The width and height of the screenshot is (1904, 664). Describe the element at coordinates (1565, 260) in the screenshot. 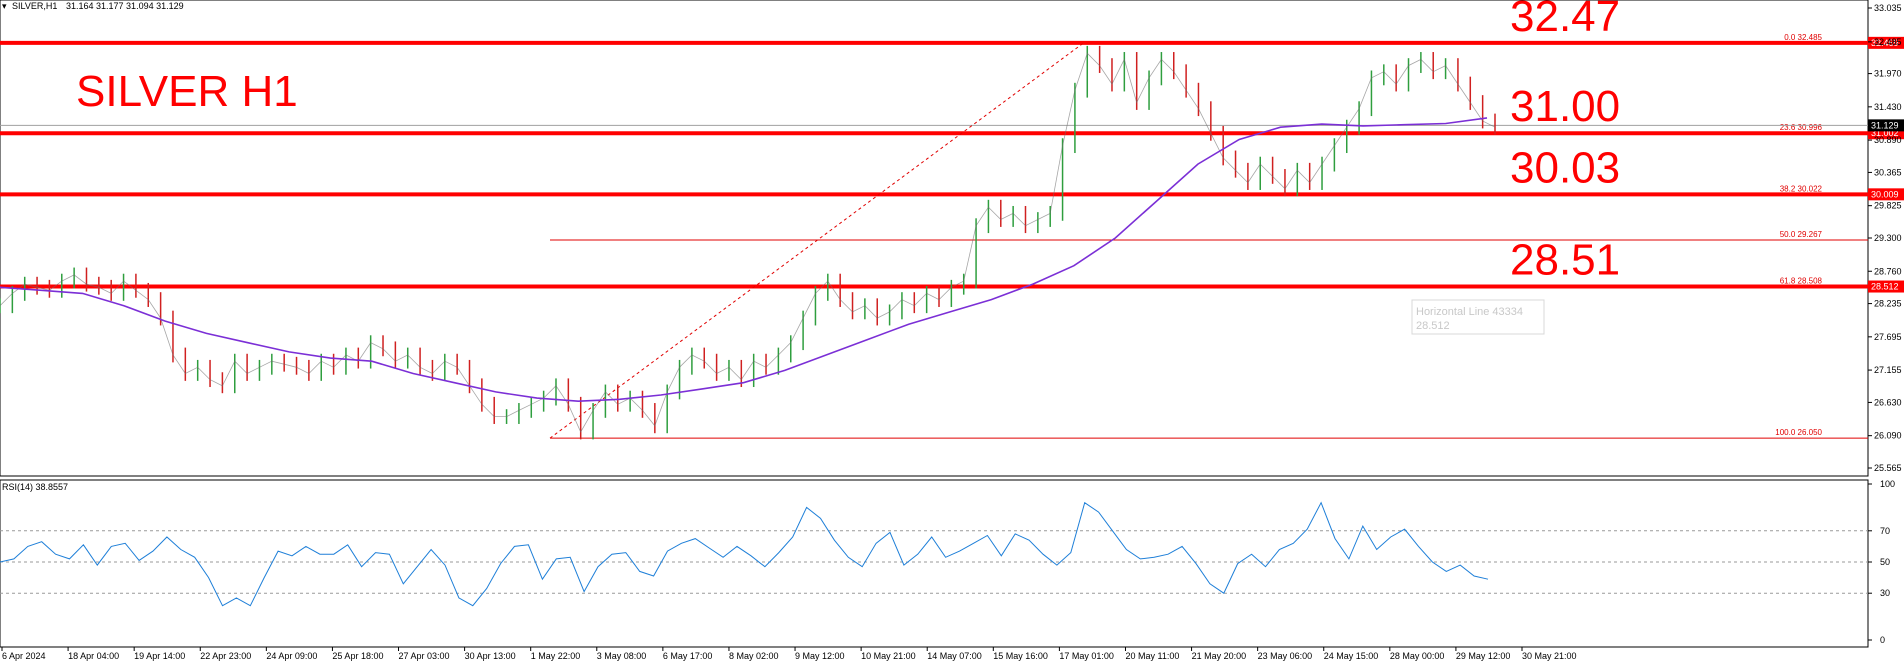

I see `level-price-label: 28.51` at that location.